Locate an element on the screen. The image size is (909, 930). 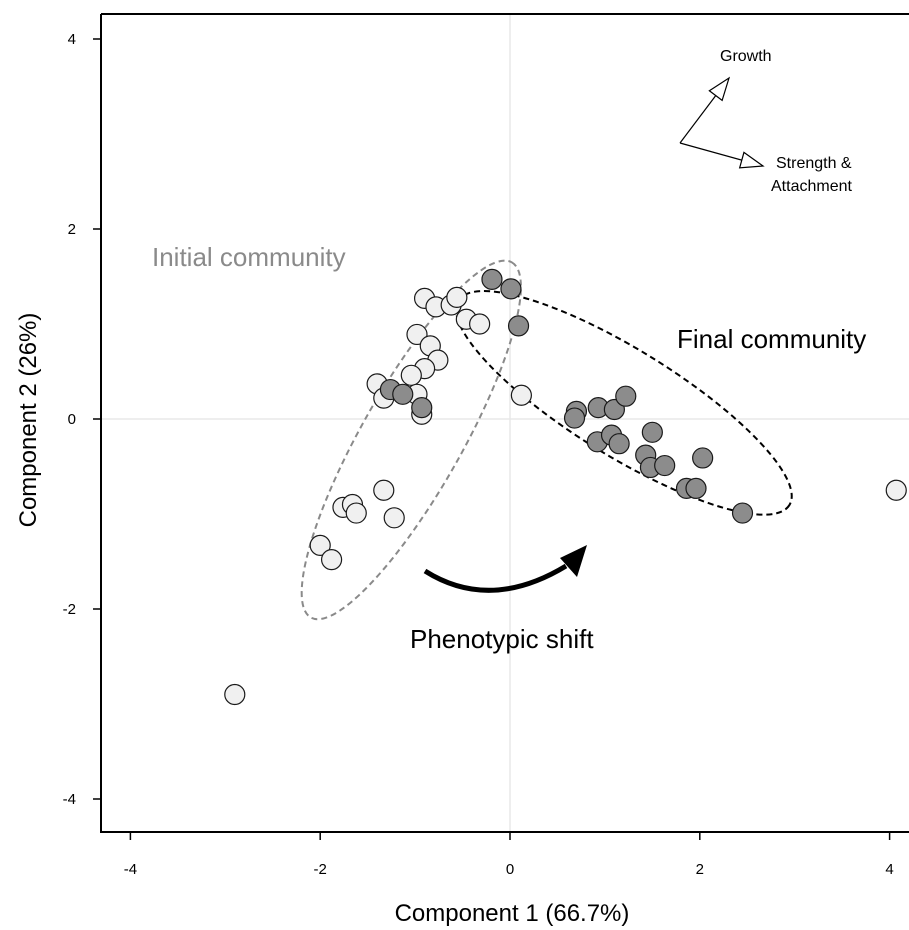
y-tick-label: 4 is located at coordinates (72, 39).